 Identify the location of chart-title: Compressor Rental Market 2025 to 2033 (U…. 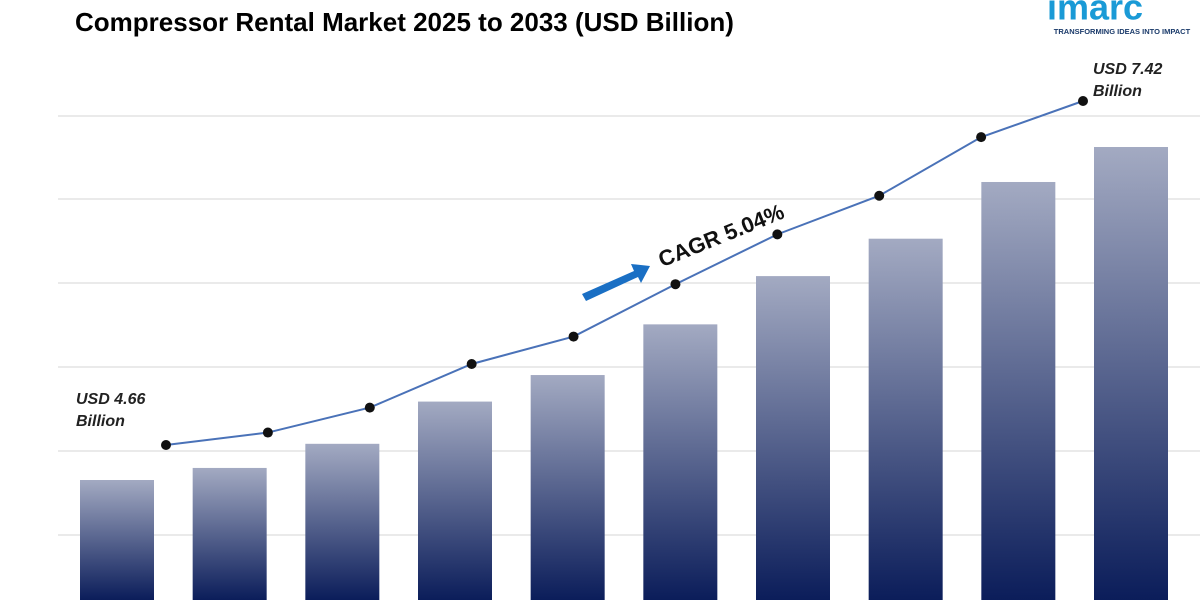
(404, 22).